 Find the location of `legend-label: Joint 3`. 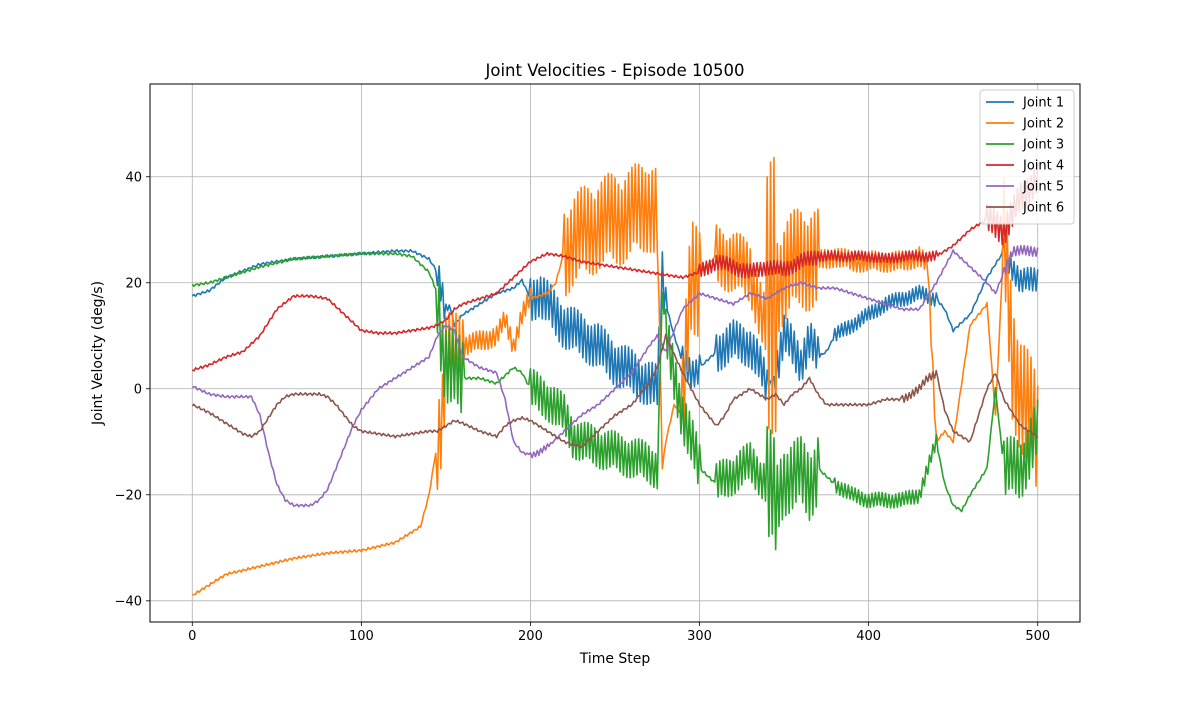

legend-label: Joint 3 is located at coordinates (1043, 145).